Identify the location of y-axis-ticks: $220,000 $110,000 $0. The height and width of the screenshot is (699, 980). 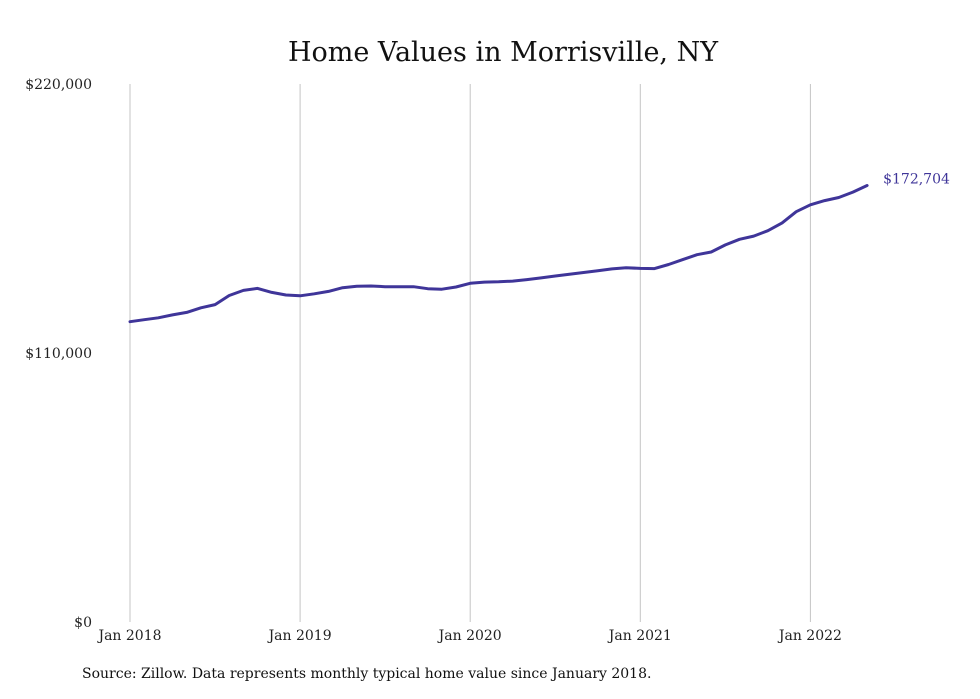
(58, 354).